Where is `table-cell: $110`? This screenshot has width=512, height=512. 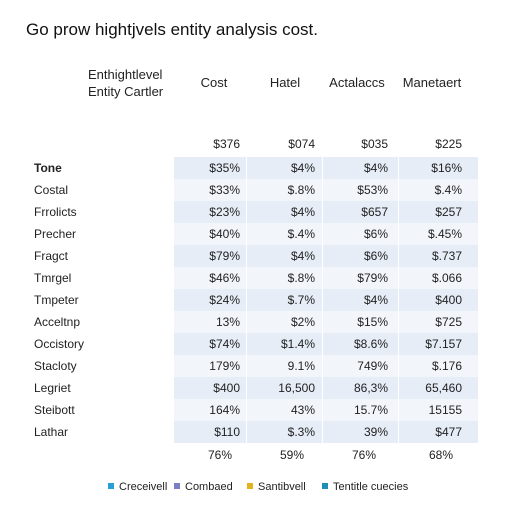 table-cell: $110 is located at coordinates (227, 432).